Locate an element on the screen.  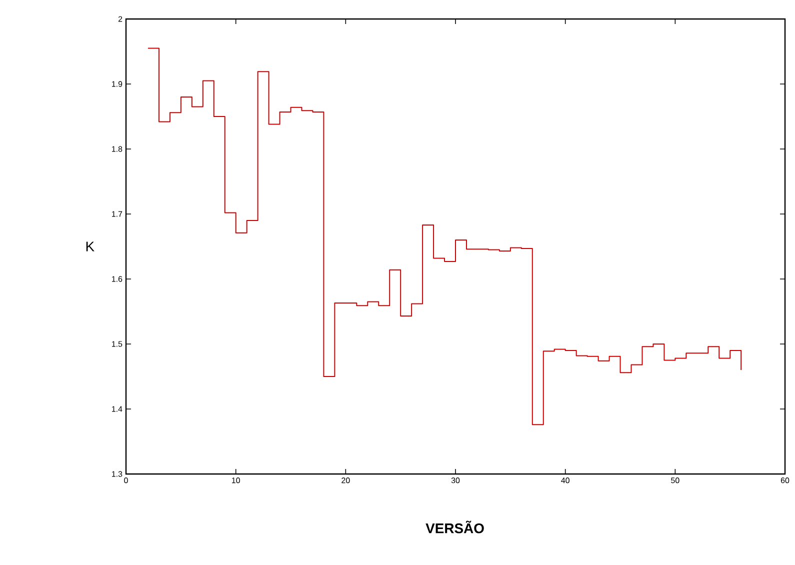
x-axis-title: VERSÃO is located at coordinates (455, 527).